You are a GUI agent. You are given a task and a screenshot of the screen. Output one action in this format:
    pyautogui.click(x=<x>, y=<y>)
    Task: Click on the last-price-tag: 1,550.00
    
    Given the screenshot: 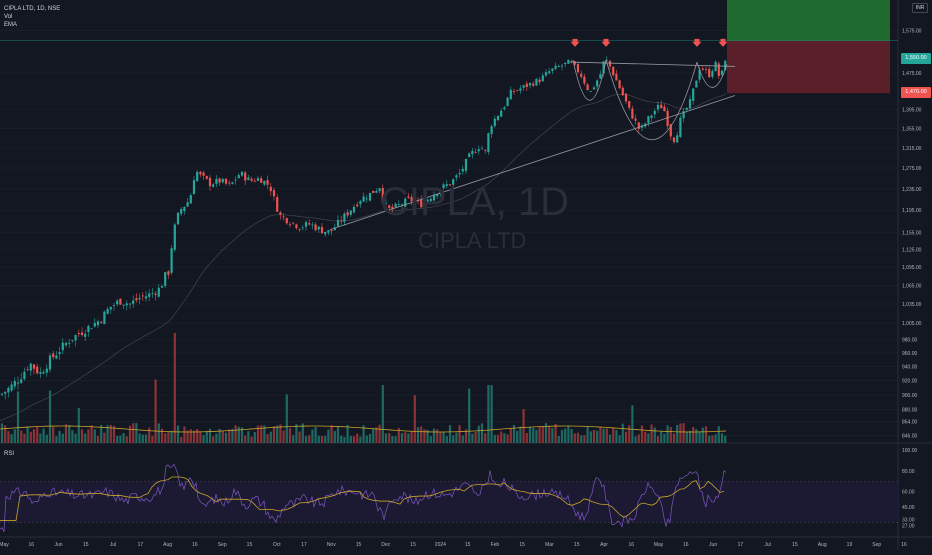 What is the action you would take?
    pyautogui.click(x=916, y=58)
    